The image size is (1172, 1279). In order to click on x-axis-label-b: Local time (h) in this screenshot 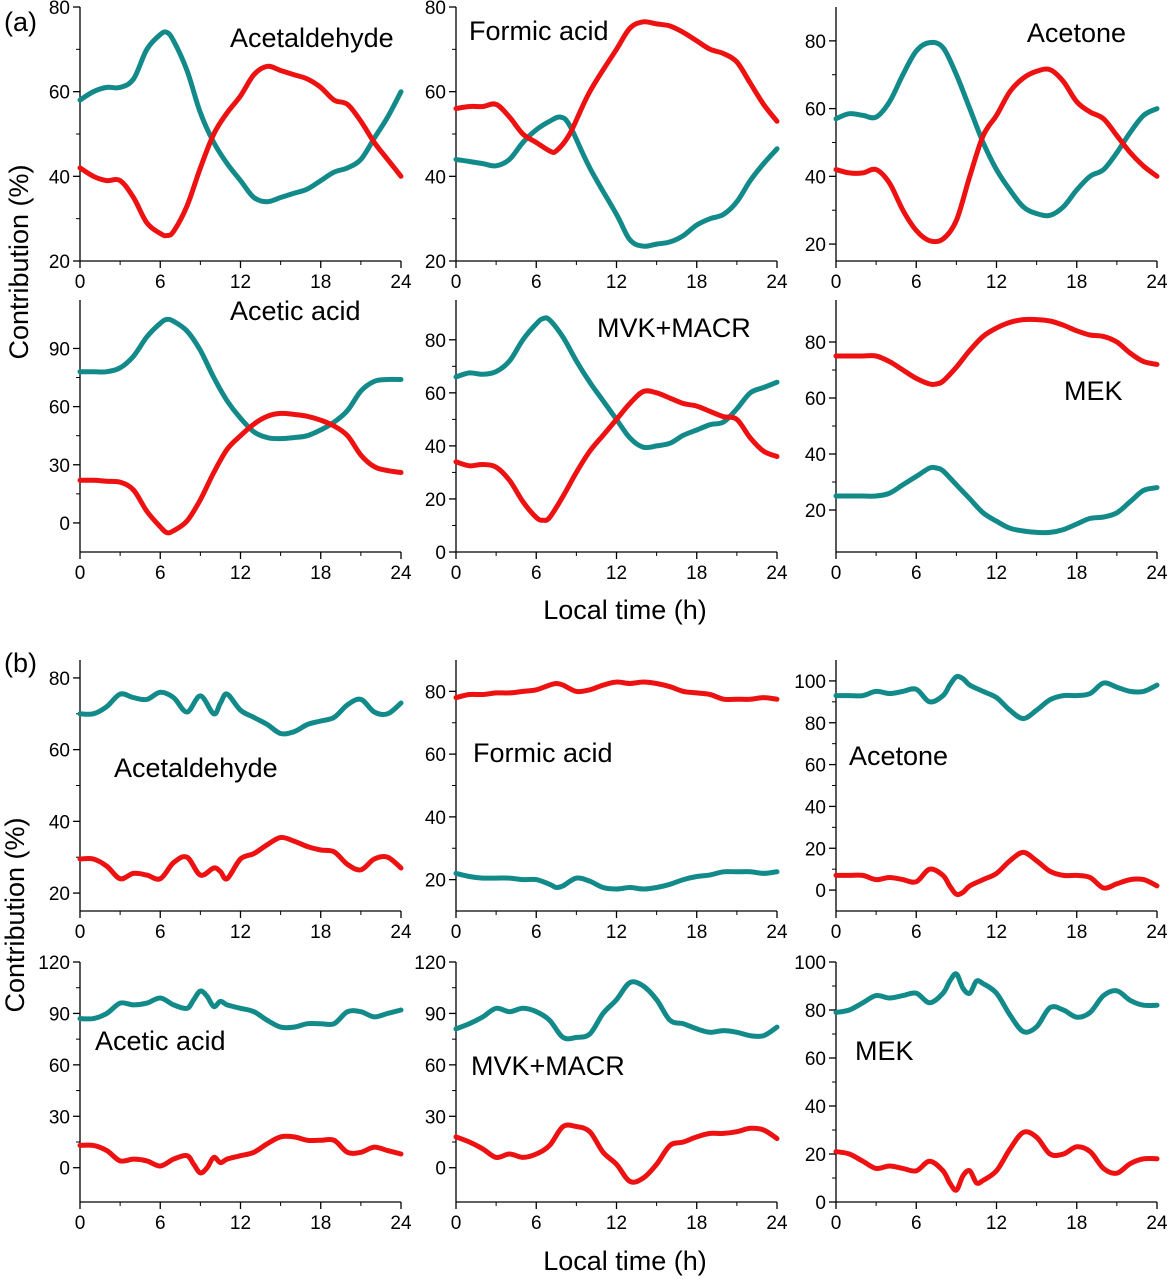, I will do `click(625, 1261)`.